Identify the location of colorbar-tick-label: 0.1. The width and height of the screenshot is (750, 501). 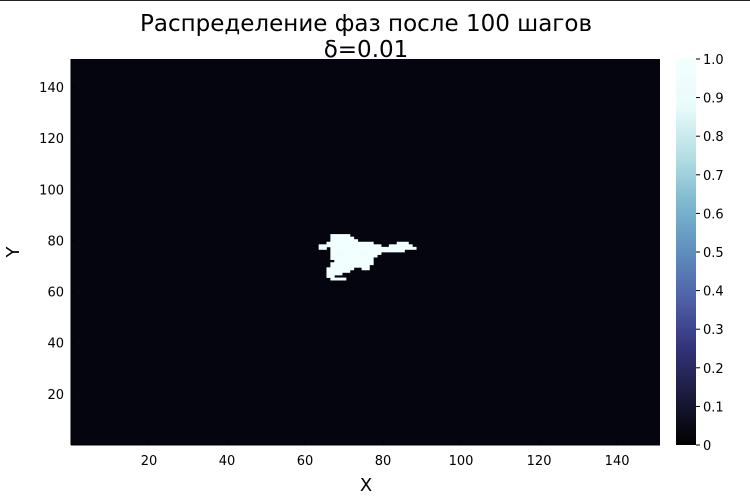
(713, 407).